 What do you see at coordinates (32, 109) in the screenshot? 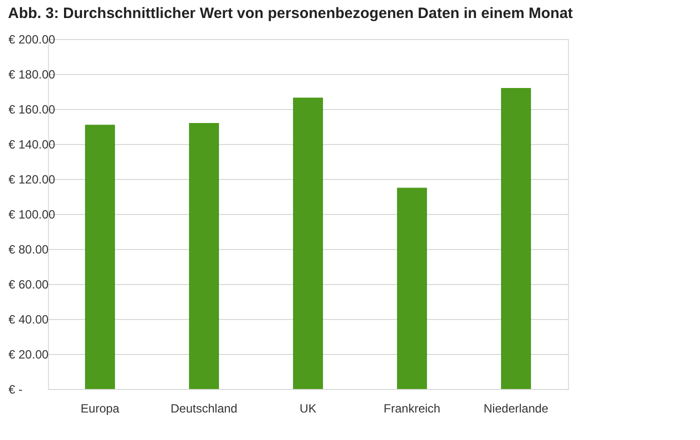
I see `y-tick-label: € 160.00` at bounding box center [32, 109].